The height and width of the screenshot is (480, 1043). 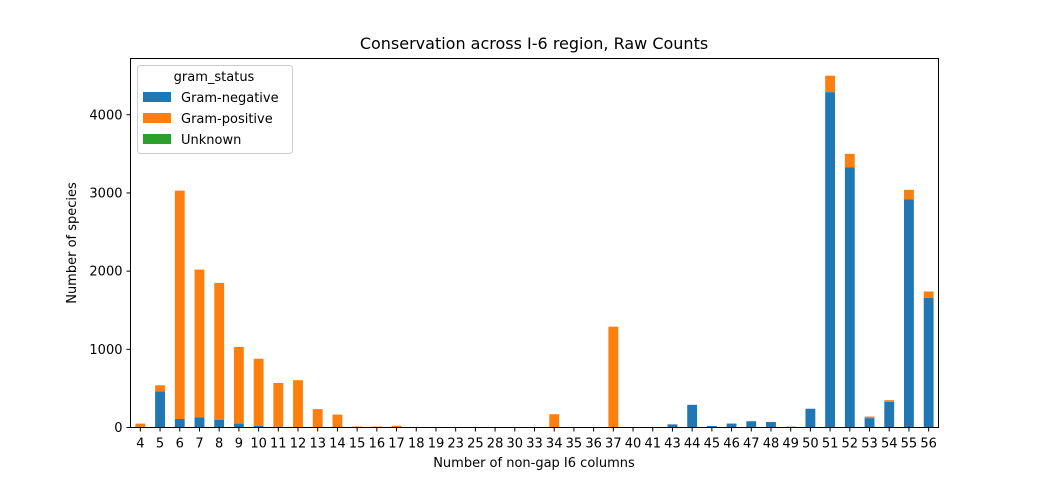 I want to click on x-tick-label: 54, so click(x=889, y=444).